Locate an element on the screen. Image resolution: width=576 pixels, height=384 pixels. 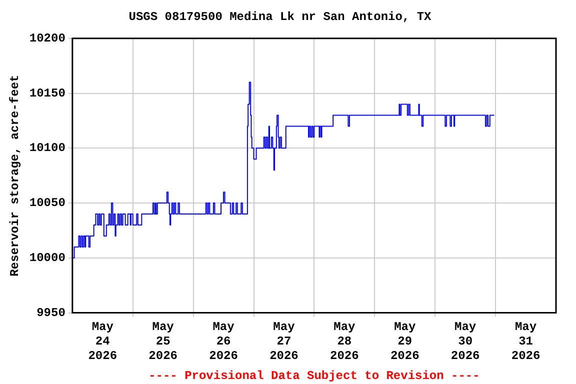
x-tick-label: May 27 2026 is located at coordinates (284, 341).